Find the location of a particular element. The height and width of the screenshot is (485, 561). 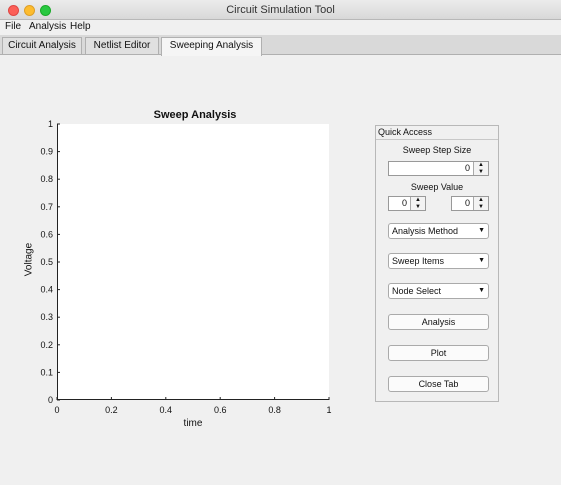

sweep-value-start-spinner: ▲ ▼ is located at coordinates (417, 203).